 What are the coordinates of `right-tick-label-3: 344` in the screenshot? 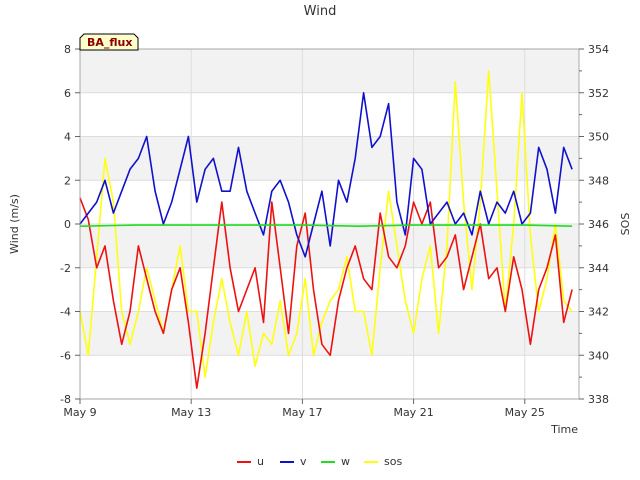 It's located at (598, 268).